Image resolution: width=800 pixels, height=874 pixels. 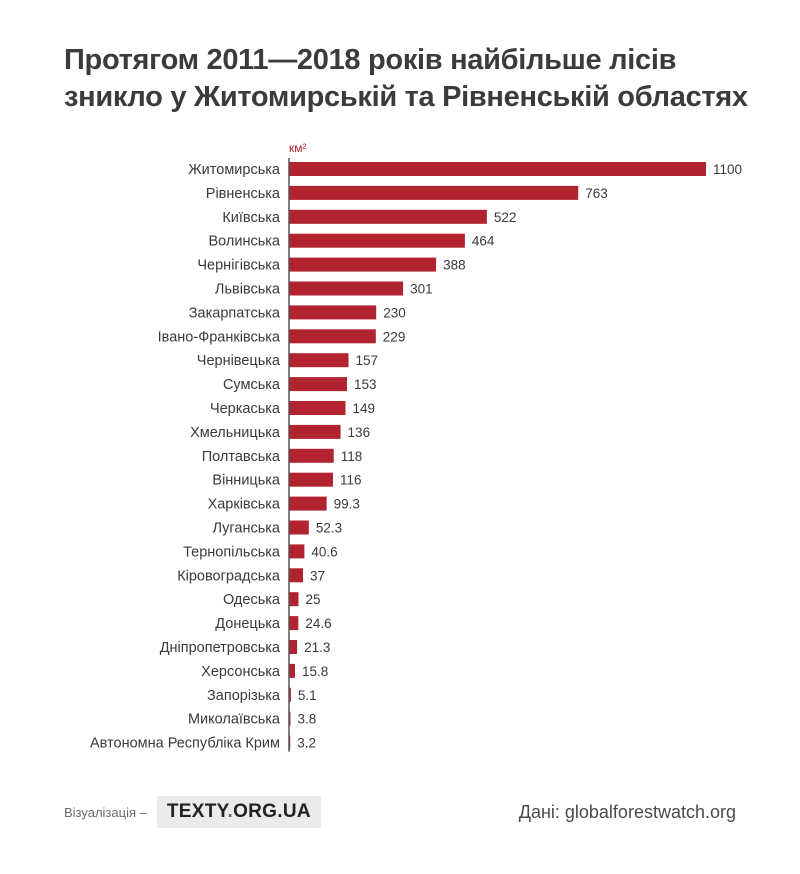 I want to click on value-label: 52.3, so click(x=329, y=528).